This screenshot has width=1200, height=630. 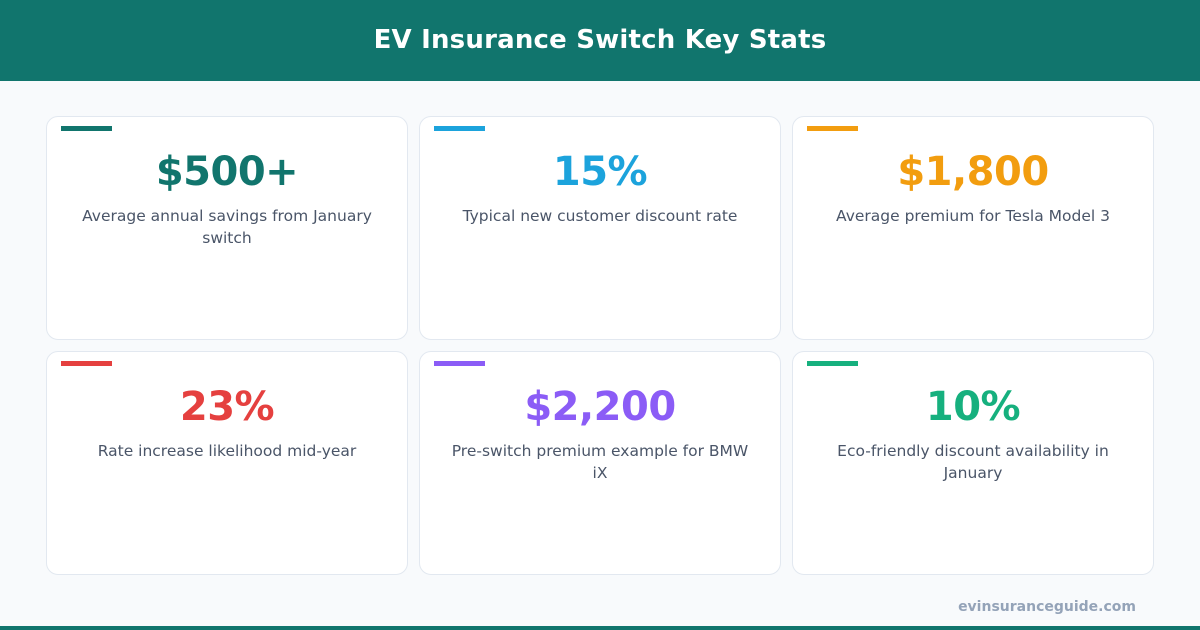 I want to click on stat-label: Pre-switch premium example for BMW iX, so click(x=600, y=462).